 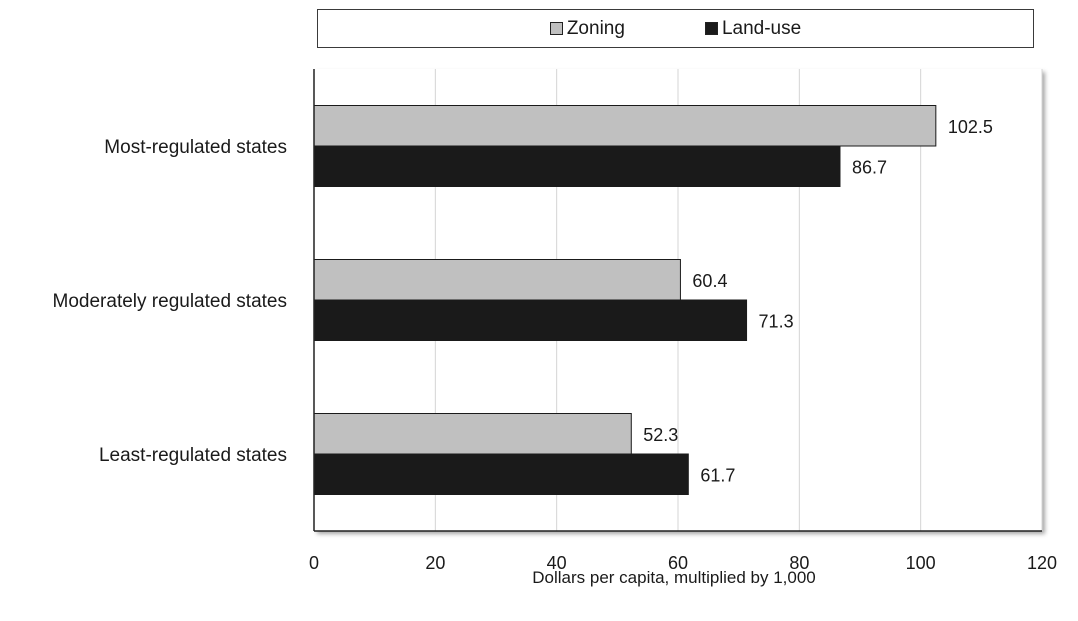 What do you see at coordinates (776, 321) in the screenshot?
I see `data-label-land-use: 71.3` at bounding box center [776, 321].